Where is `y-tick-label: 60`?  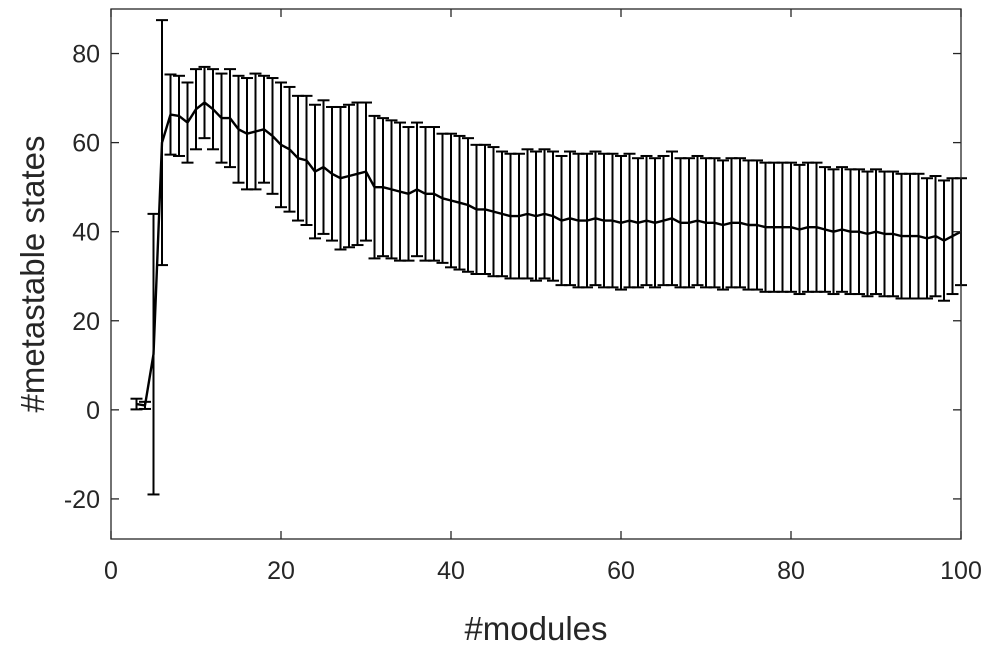 y-tick-label: 60 is located at coordinates (86, 144).